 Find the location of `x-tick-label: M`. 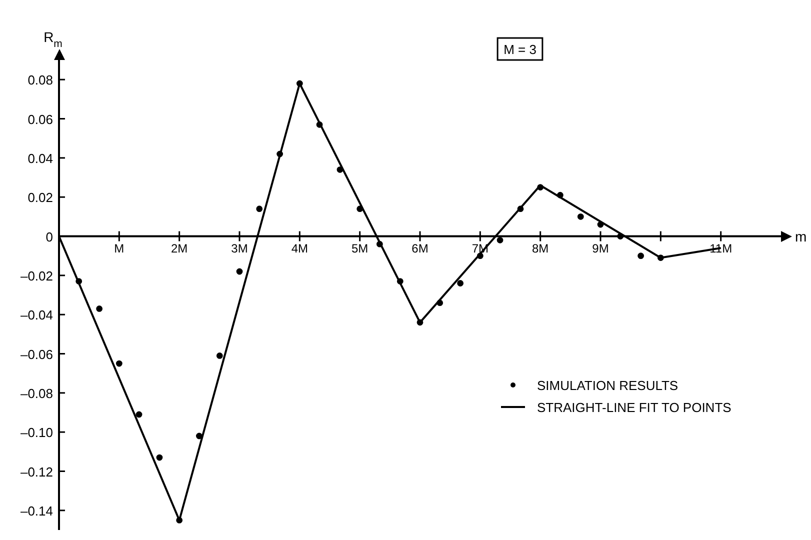

x-tick-label: M is located at coordinates (119, 248).